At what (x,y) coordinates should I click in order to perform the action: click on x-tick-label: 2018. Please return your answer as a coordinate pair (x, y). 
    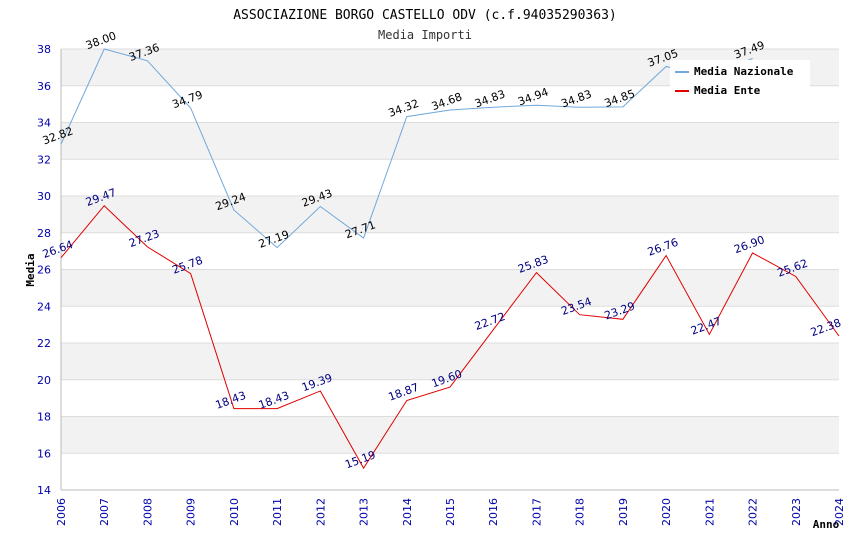
    Looking at the image, I should click on (580, 512).